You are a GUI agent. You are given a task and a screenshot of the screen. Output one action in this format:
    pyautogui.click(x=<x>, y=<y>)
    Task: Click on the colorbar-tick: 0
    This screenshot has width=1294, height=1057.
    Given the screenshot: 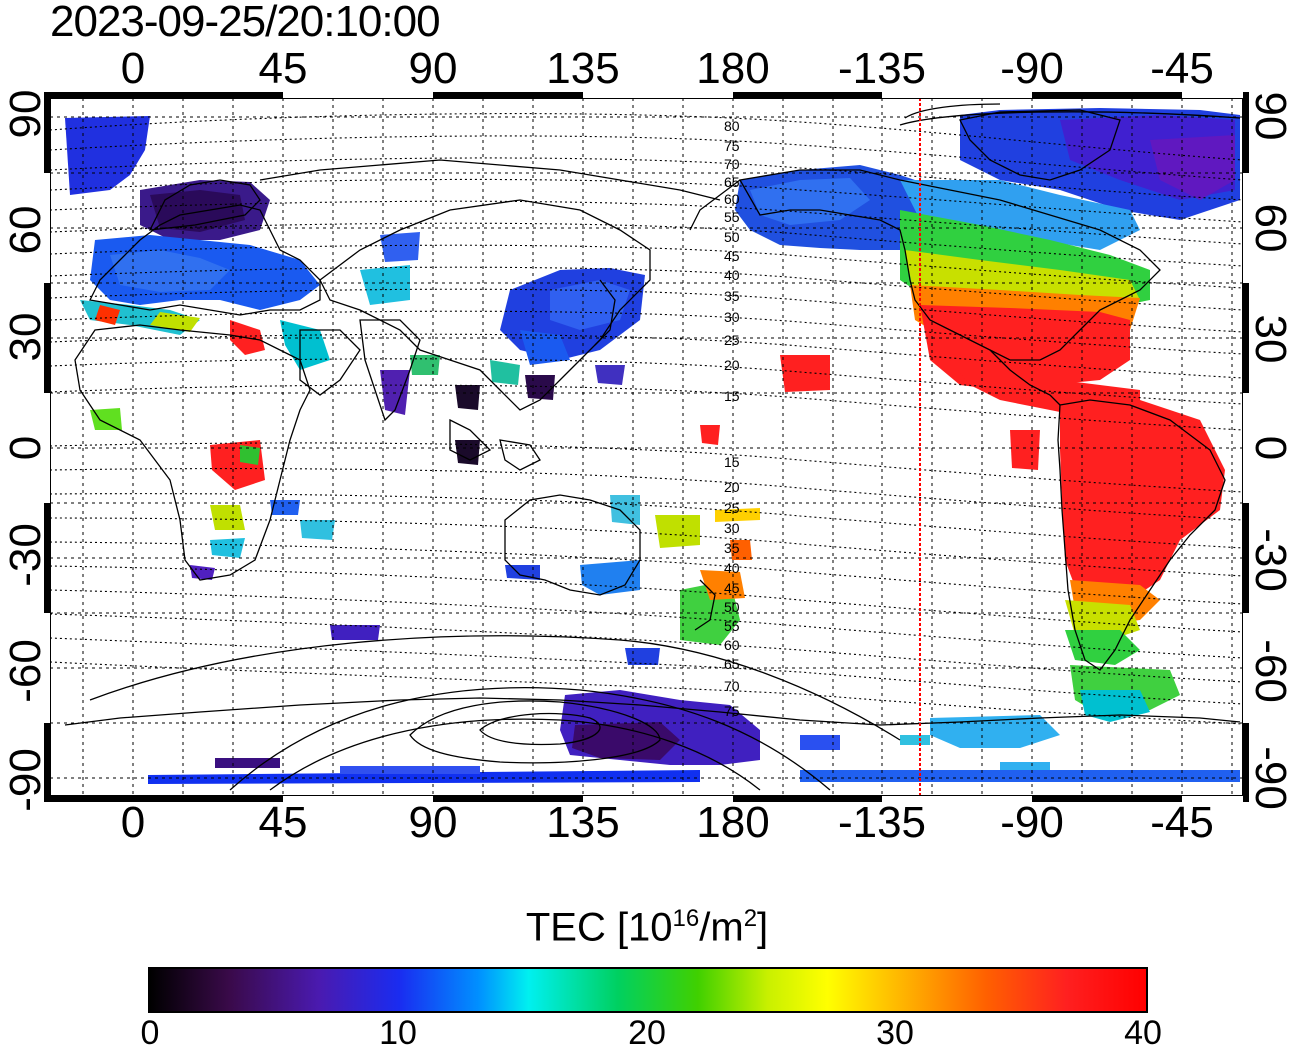 What is the action you would take?
    pyautogui.click(x=150, y=1033)
    